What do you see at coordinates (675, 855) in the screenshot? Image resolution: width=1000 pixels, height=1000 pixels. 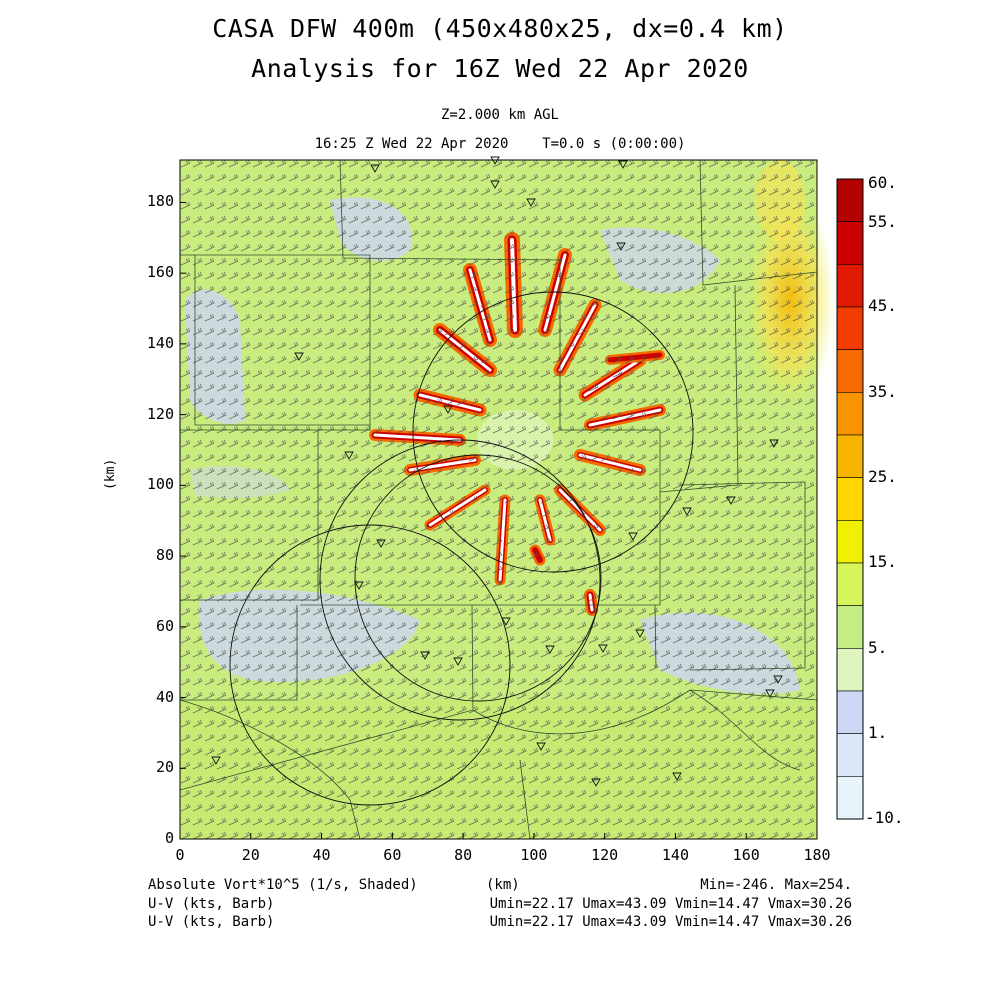 I see `x-tick-label: 140` at bounding box center [675, 855].